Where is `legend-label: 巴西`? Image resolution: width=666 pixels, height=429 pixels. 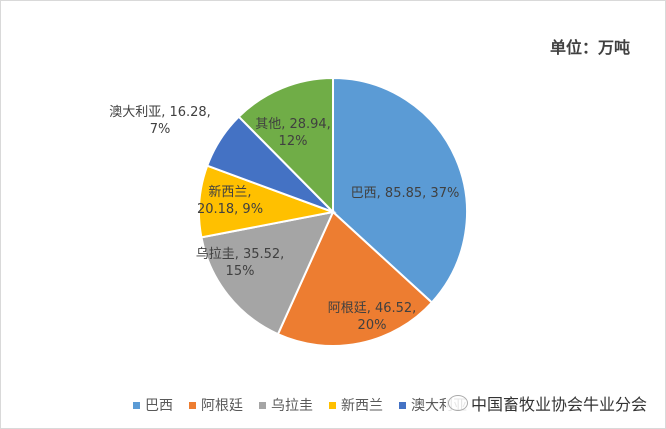
legend-label: 巴西 is located at coordinates (159, 406).